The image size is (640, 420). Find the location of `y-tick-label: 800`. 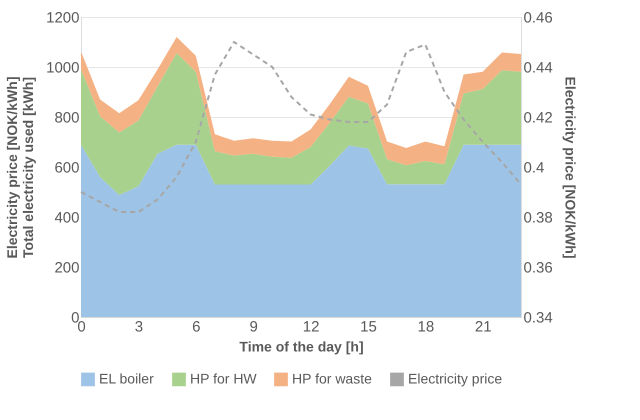

y-tick-label: 800 is located at coordinates (67, 118).